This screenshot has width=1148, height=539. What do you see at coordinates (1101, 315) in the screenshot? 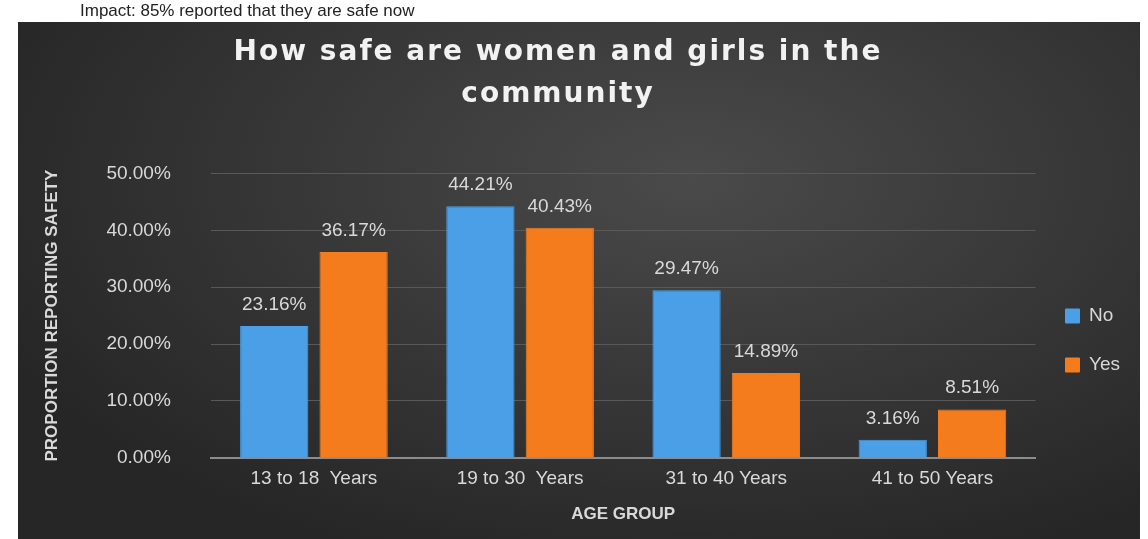
I see `legend-label: No` at bounding box center [1101, 315].